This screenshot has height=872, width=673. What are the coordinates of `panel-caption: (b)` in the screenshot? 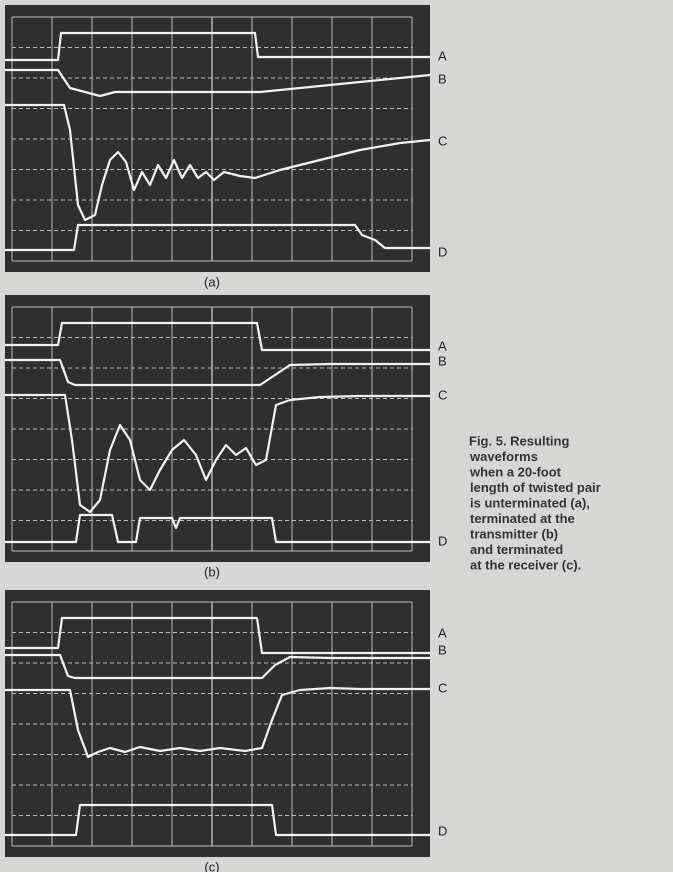 It's located at (212, 571).